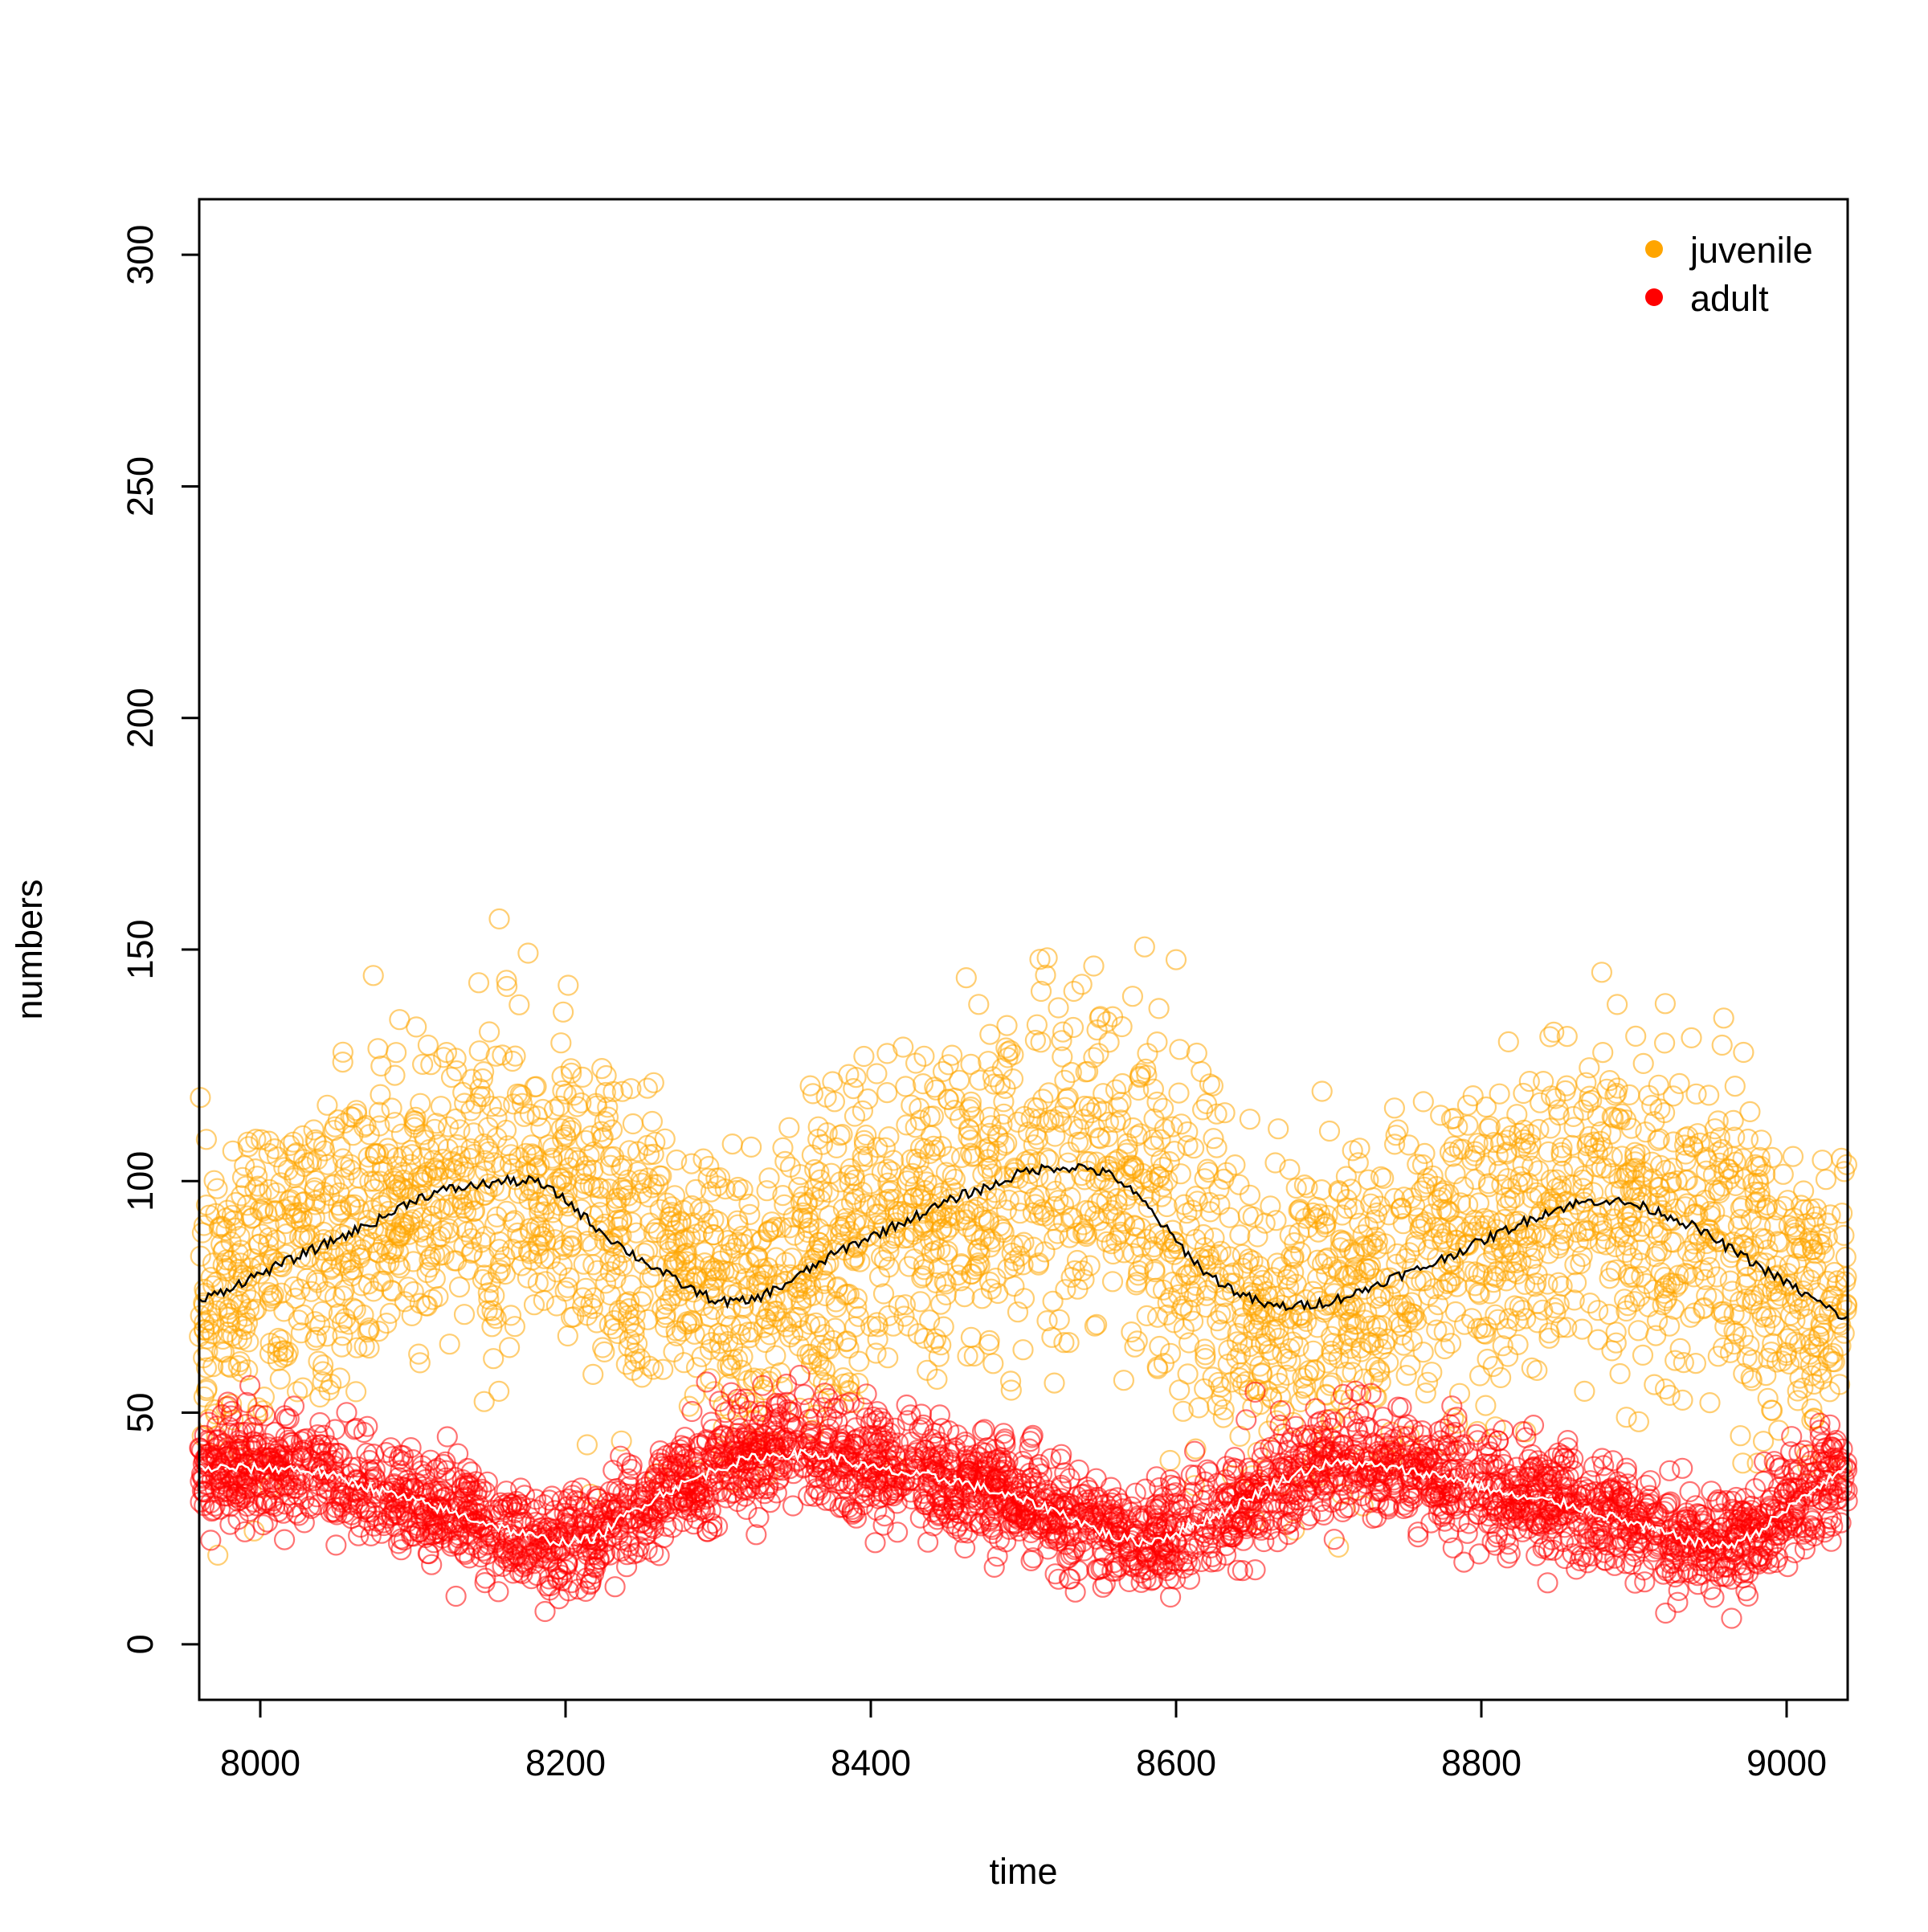 This screenshot has width=1928, height=1932. I want to click on adult-points, so click(1024, 1497).